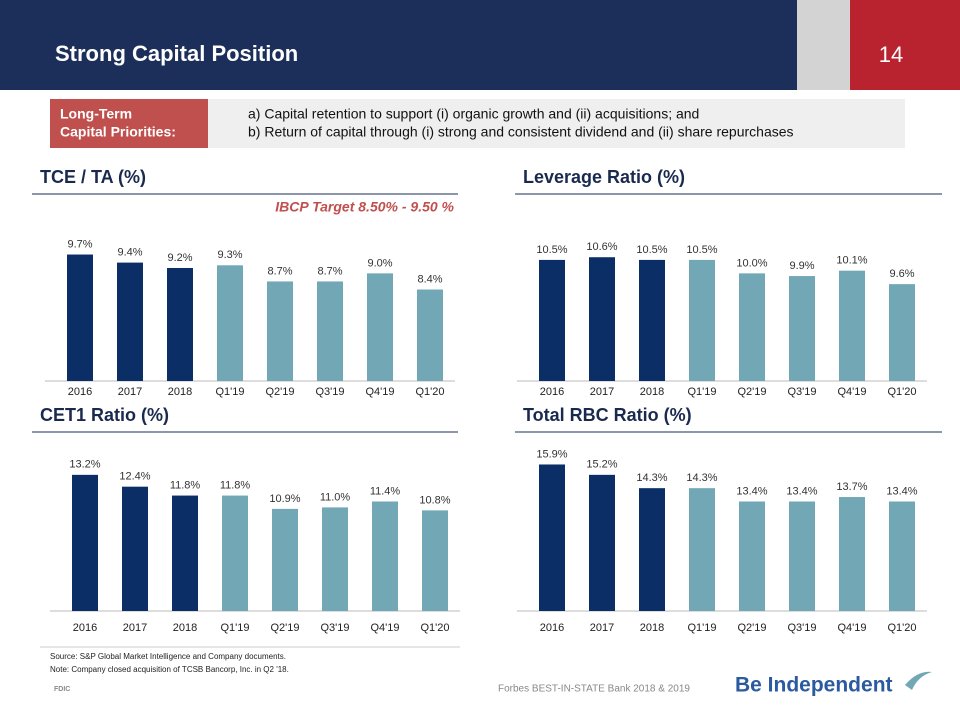 Image resolution: width=960 pixels, height=720 pixels. I want to click on value-label: 10.6%, so click(601, 247).